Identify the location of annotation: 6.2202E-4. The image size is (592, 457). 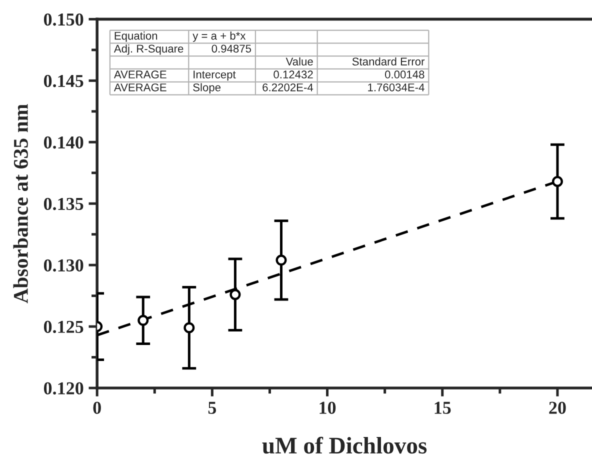
(288, 87).